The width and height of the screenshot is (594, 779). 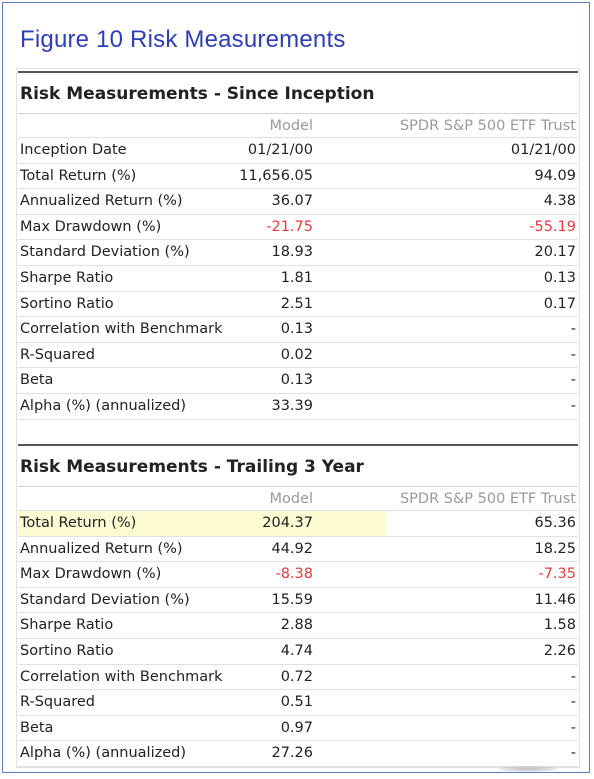 What do you see at coordinates (287, 523) in the screenshot?
I see `model-value: 204.37` at bounding box center [287, 523].